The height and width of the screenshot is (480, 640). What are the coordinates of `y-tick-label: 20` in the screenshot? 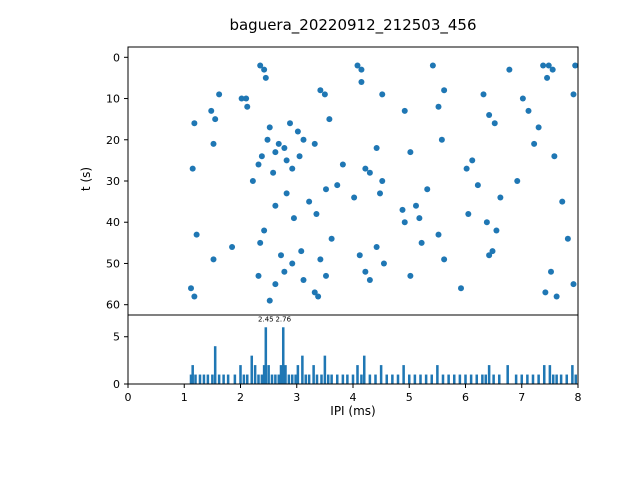 It's located at (113, 140).